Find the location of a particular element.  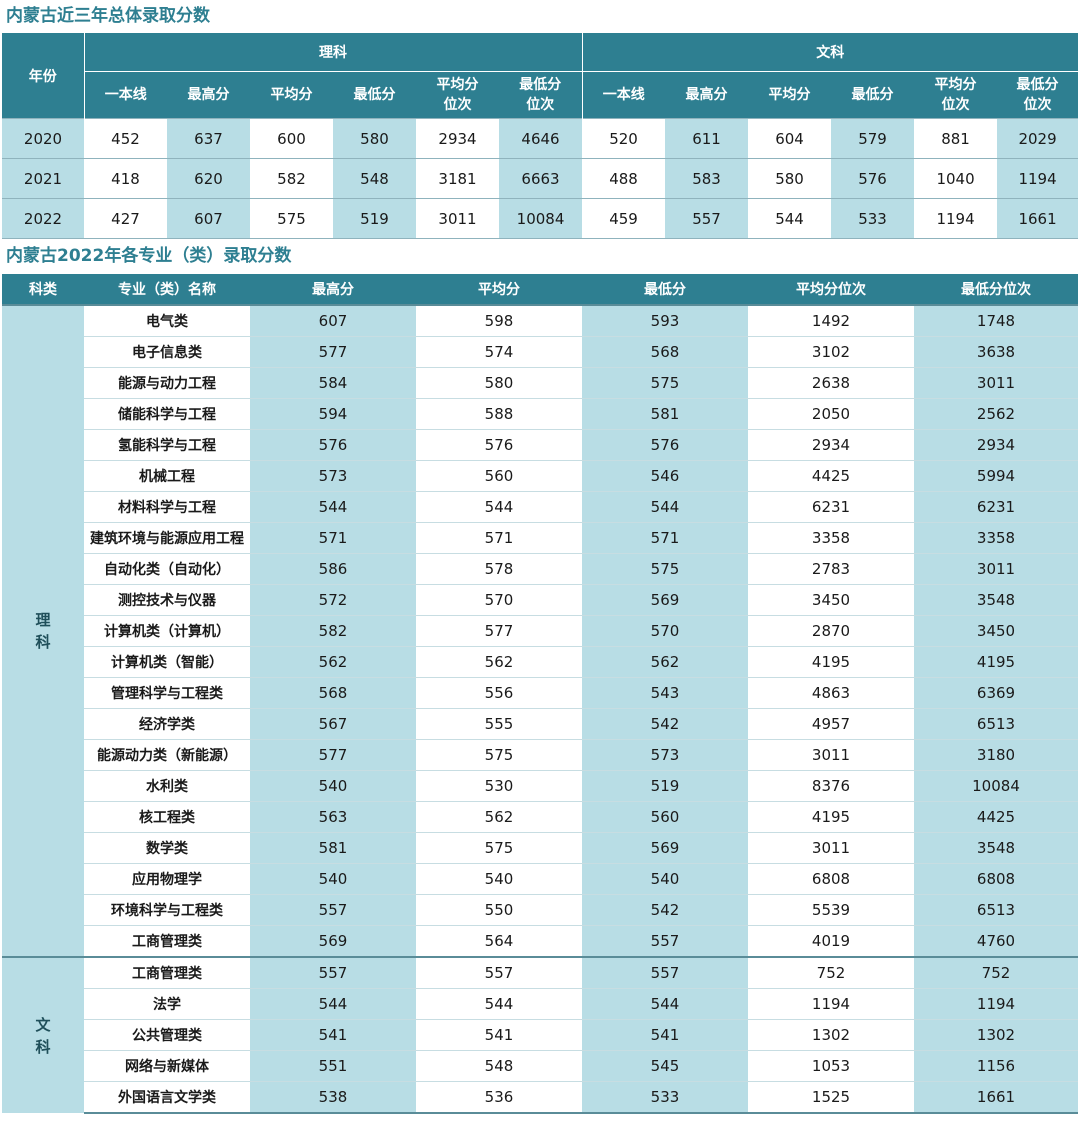

score-cell: 569 is located at coordinates (665, 600).